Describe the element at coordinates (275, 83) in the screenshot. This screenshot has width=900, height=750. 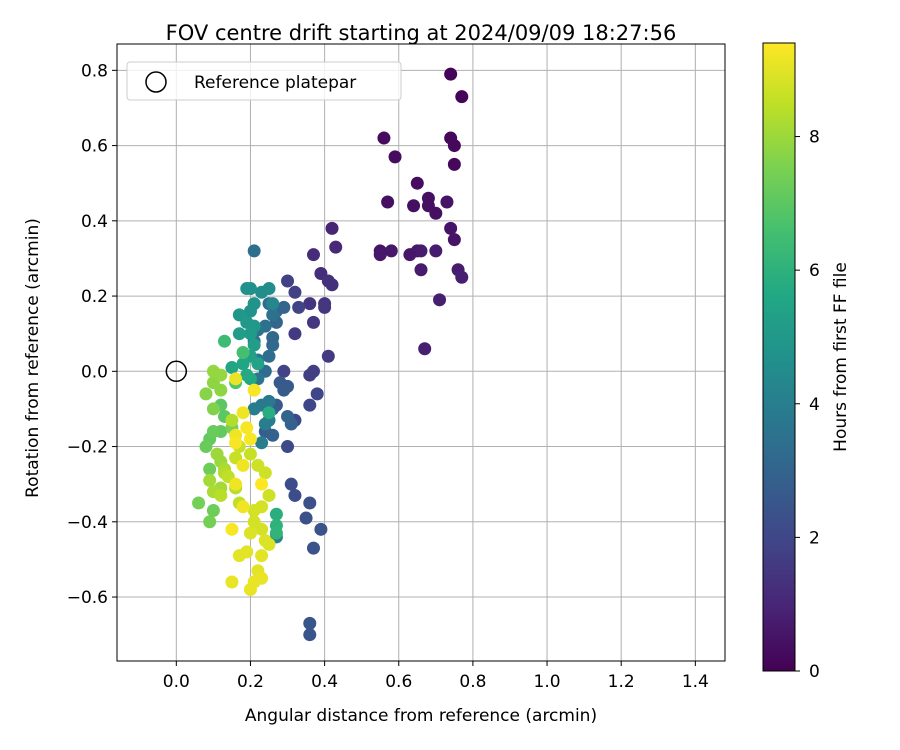
I see `legend-label-reference: Reference platepar` at that location.